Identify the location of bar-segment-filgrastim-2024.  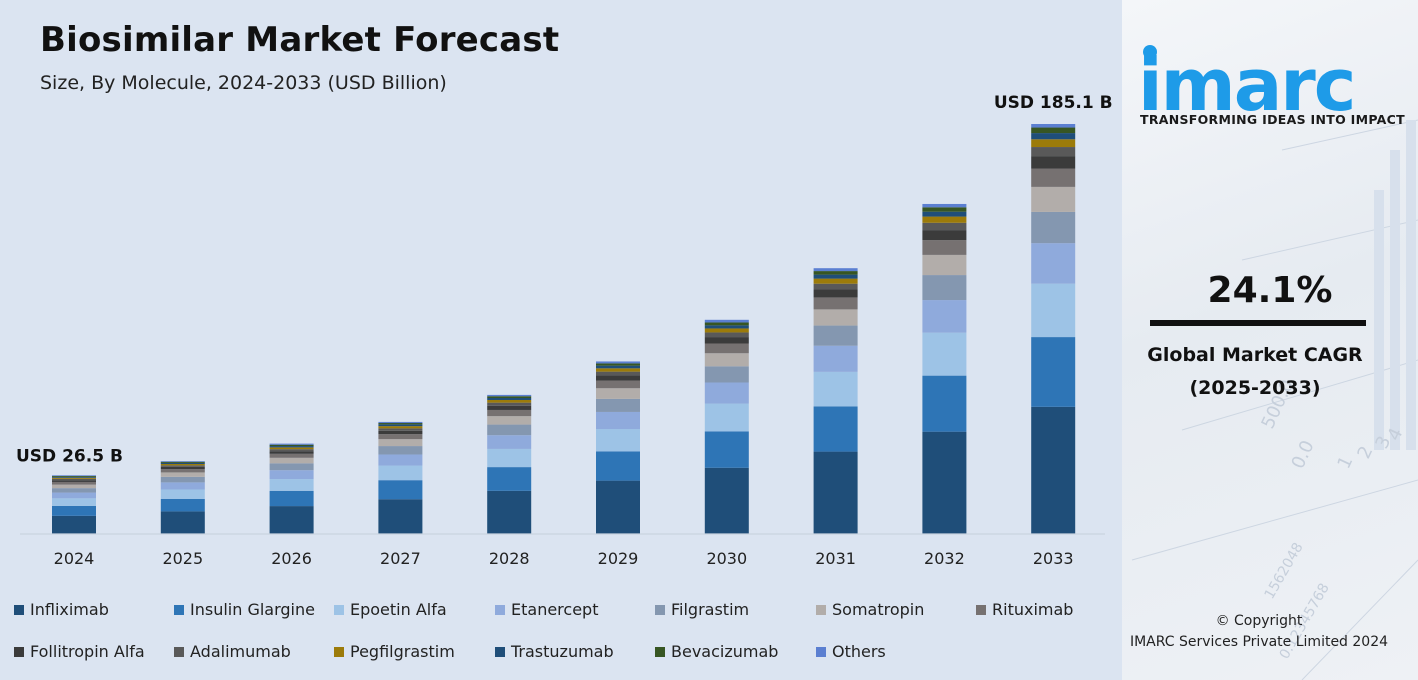
(74, 490).